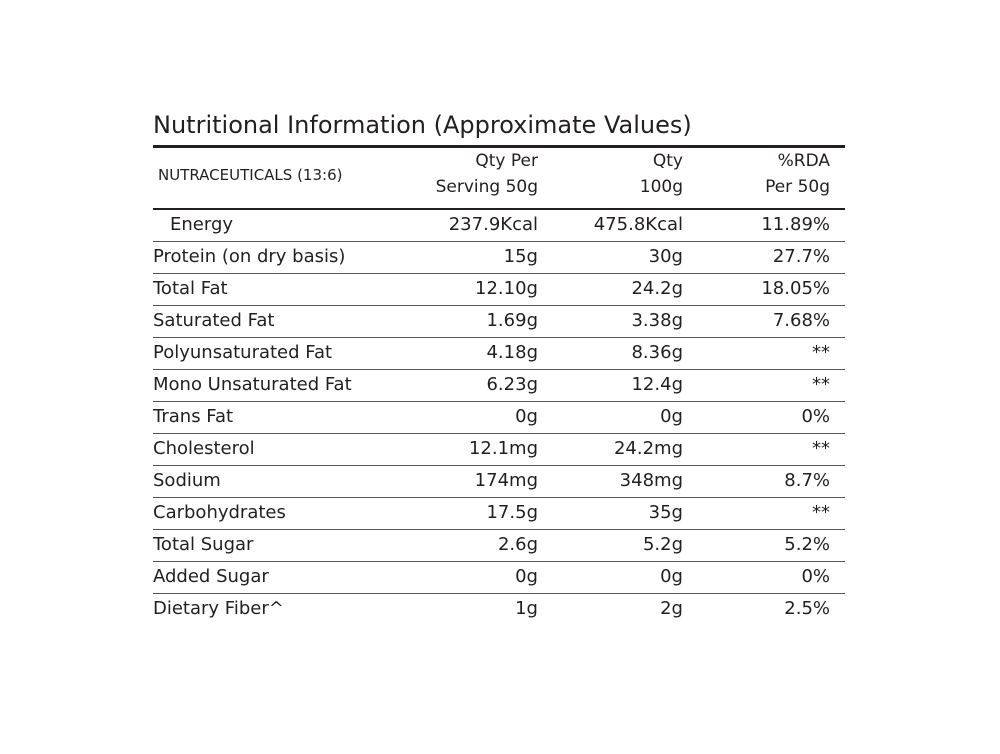 The height and width of the screenshot is (754, 1000). Describe the element at coordinates (243, 352) in the screenshot. I see `row-label: Polyunsaturated Fat` at that location.